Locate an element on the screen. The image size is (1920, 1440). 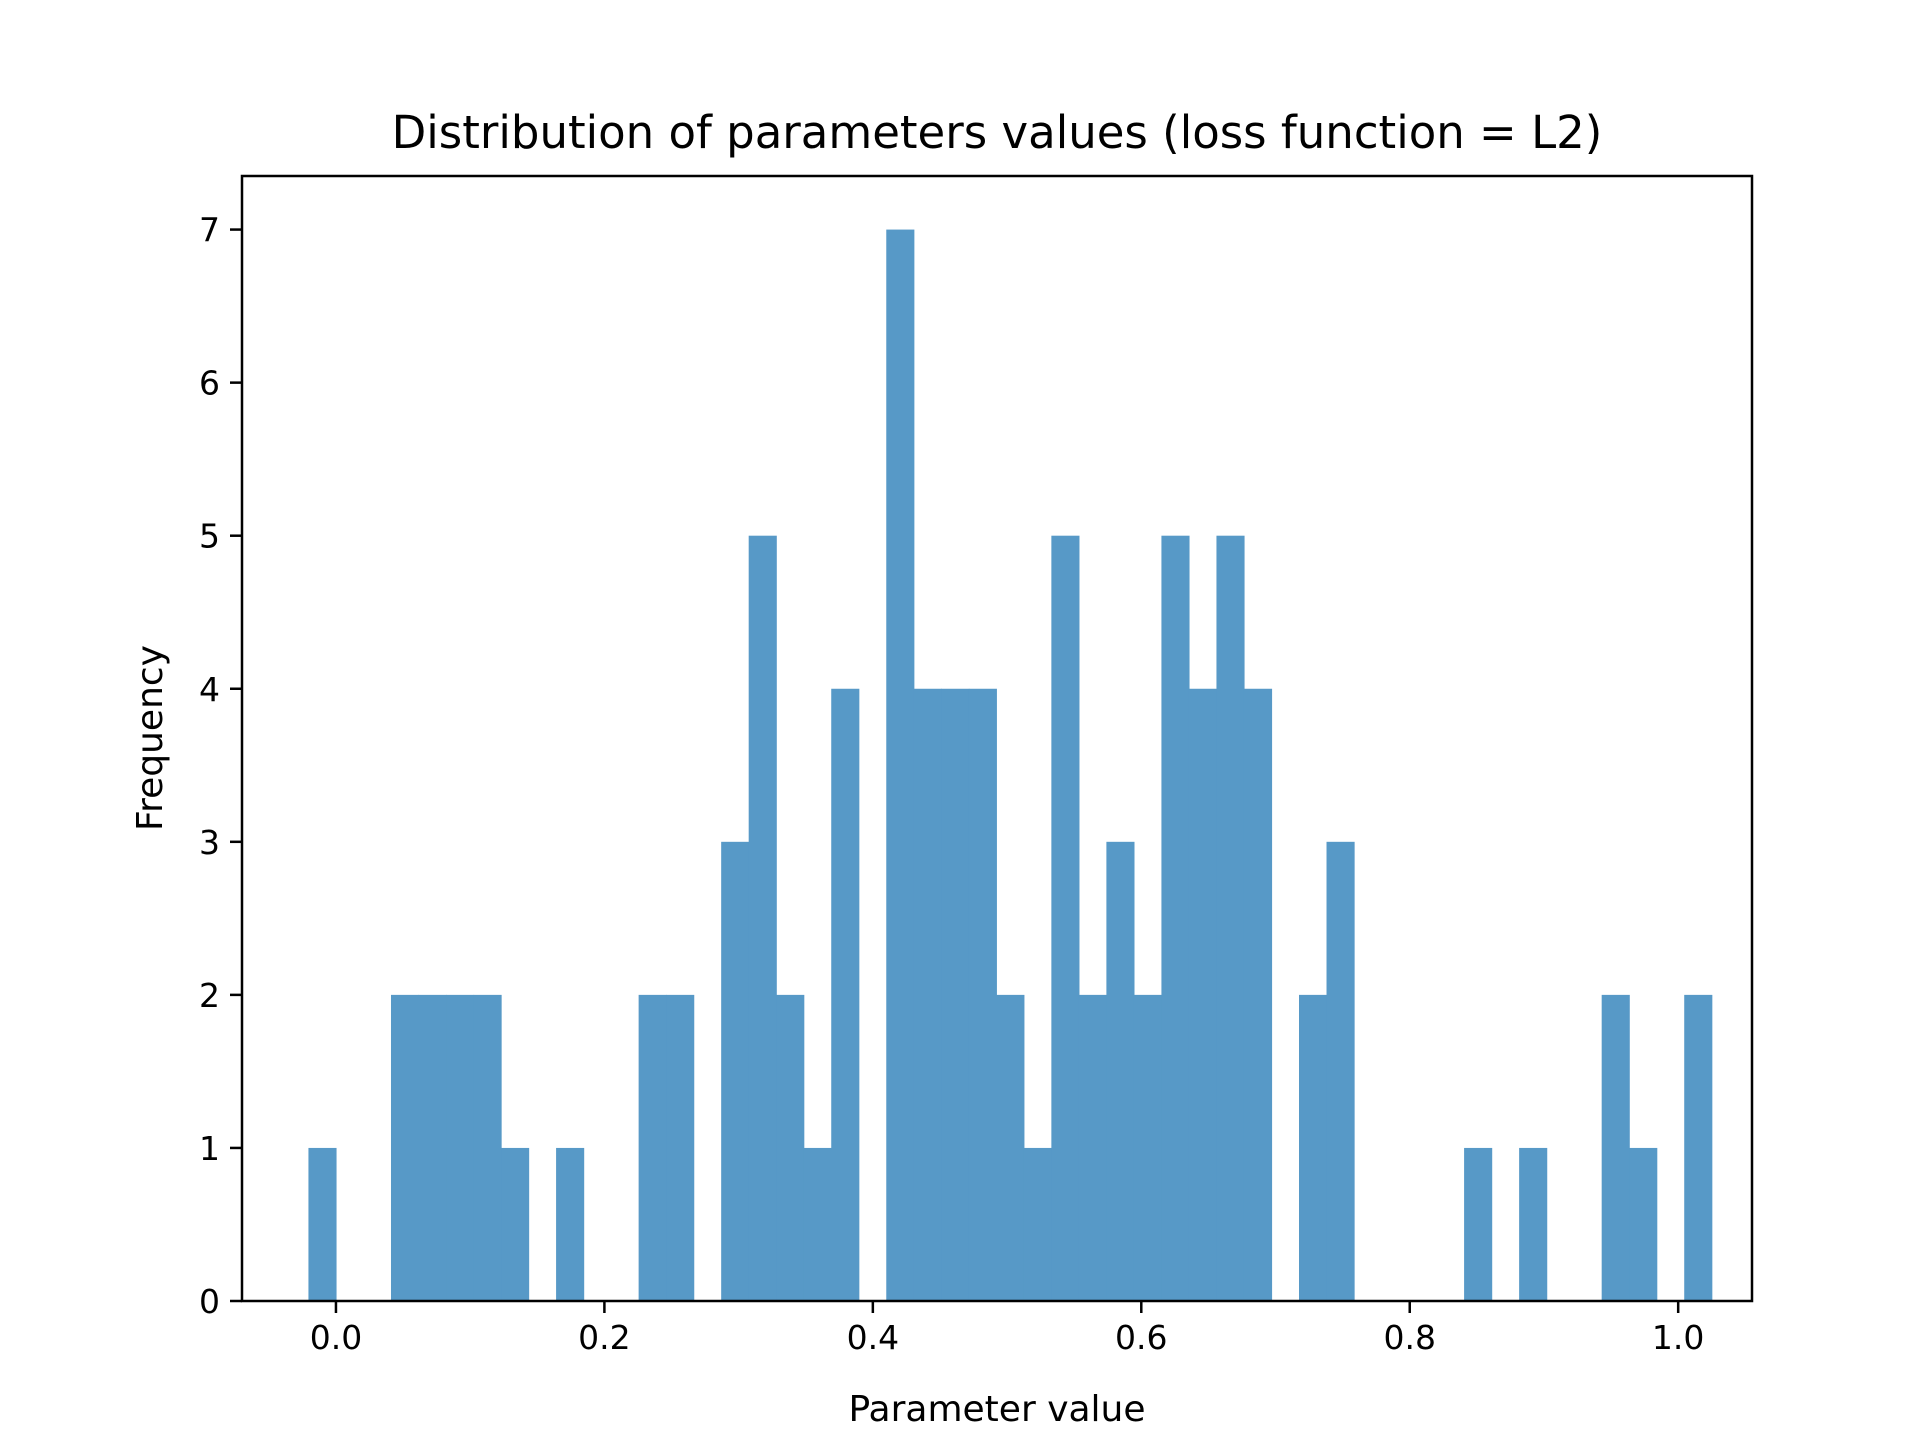
y-tick-label: 6 is located at coordinates (209, 383).